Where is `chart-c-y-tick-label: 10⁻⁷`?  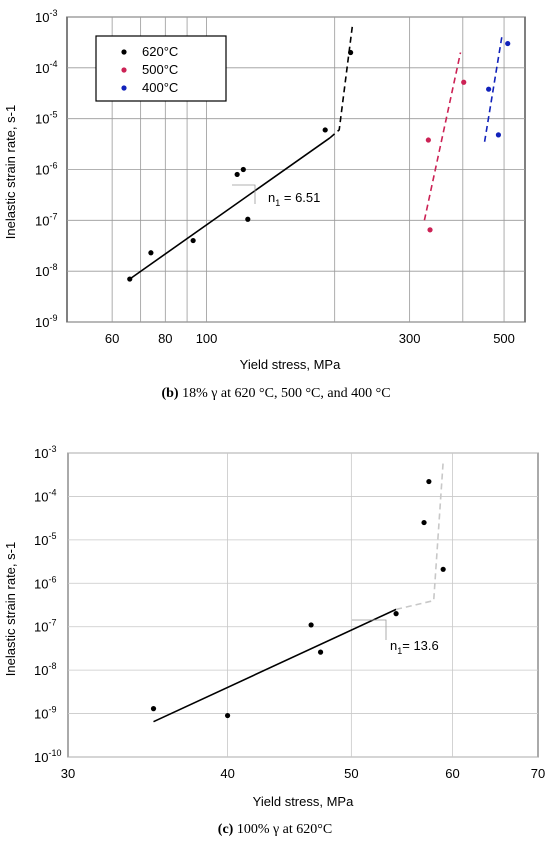
chart-c-y-tick-label: 10⁻⁷ is located at coordinates (45, 626).